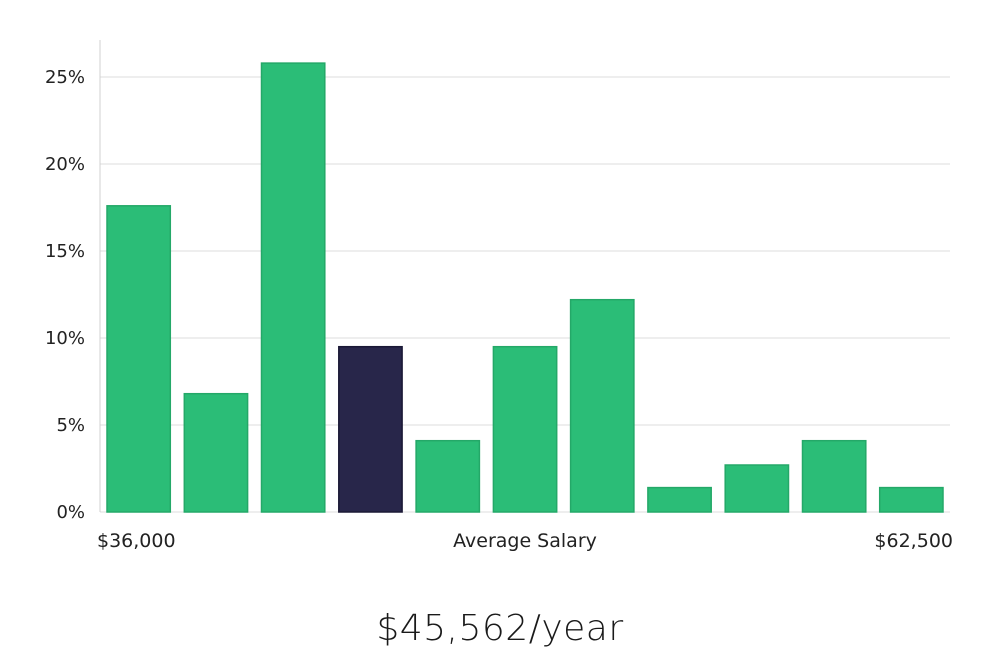  Describe the element at coordinates (70, 512) in the screenshot. I see `y-tick-label: 0%` at that location.